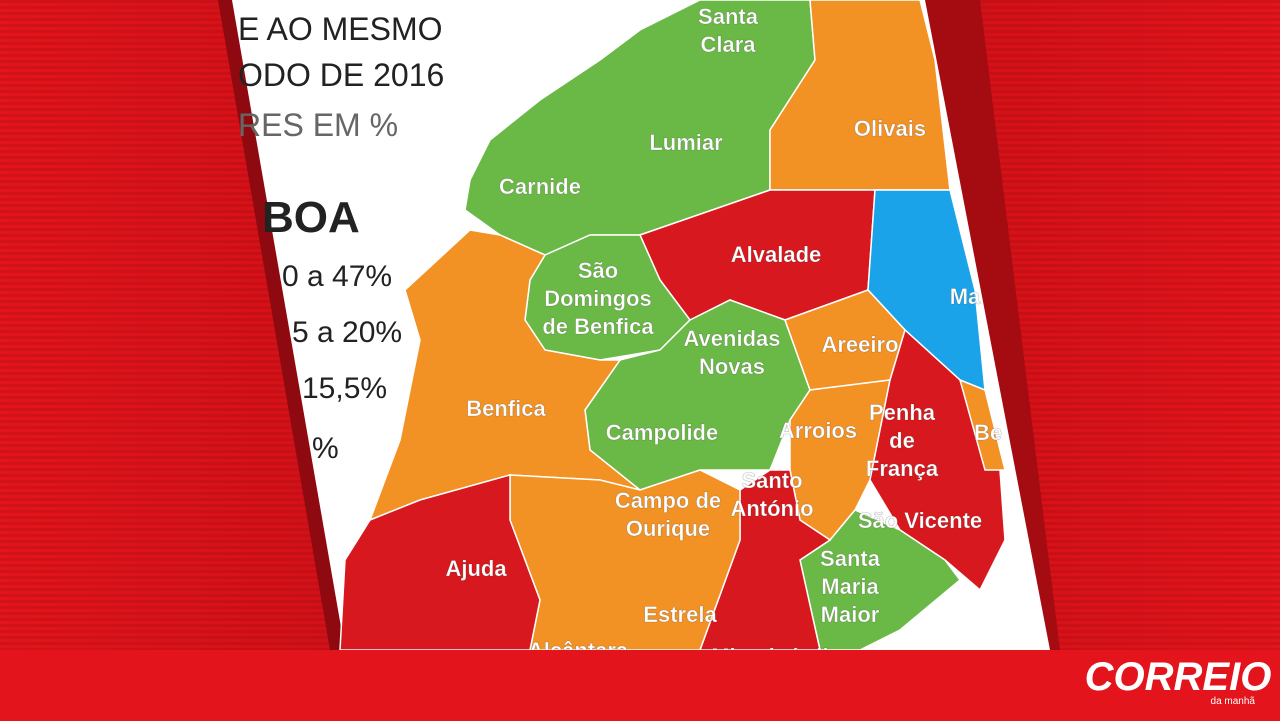  I want to click on region-label: de, so click(902, 440).